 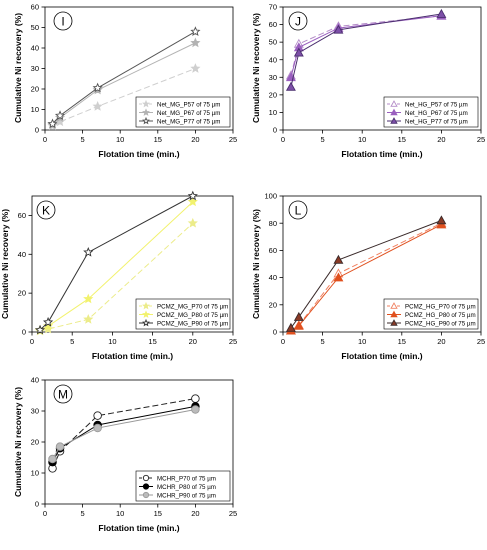 What do you see at coordinates (436, 121) in the screenshot?
I see `legend-label: Net_HG_P77 of 75 µm` at bounding box center [436, 121].